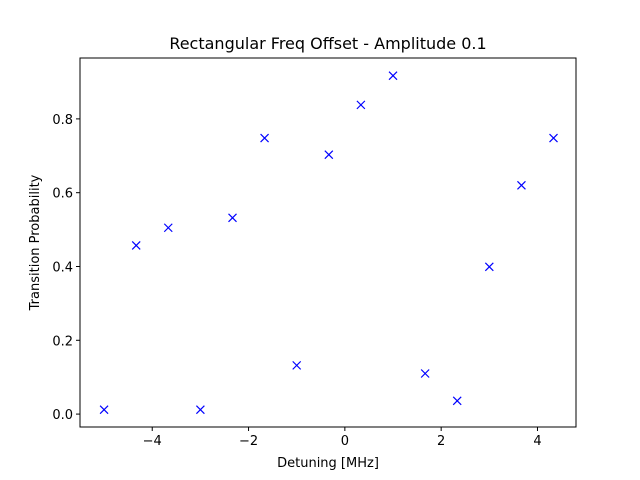 The image size is (640, 480). Describe the element at coordinates (62, 267) in the screenshot. I see `y-tick-label: 0.4` at that location.